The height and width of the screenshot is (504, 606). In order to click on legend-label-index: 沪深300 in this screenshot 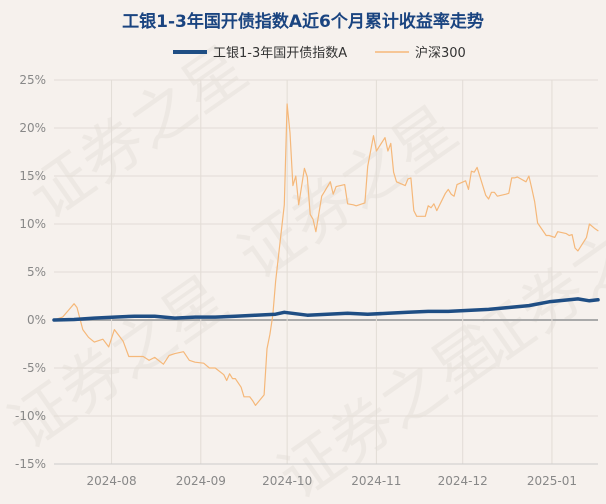, I will do `click(440, 53)`.